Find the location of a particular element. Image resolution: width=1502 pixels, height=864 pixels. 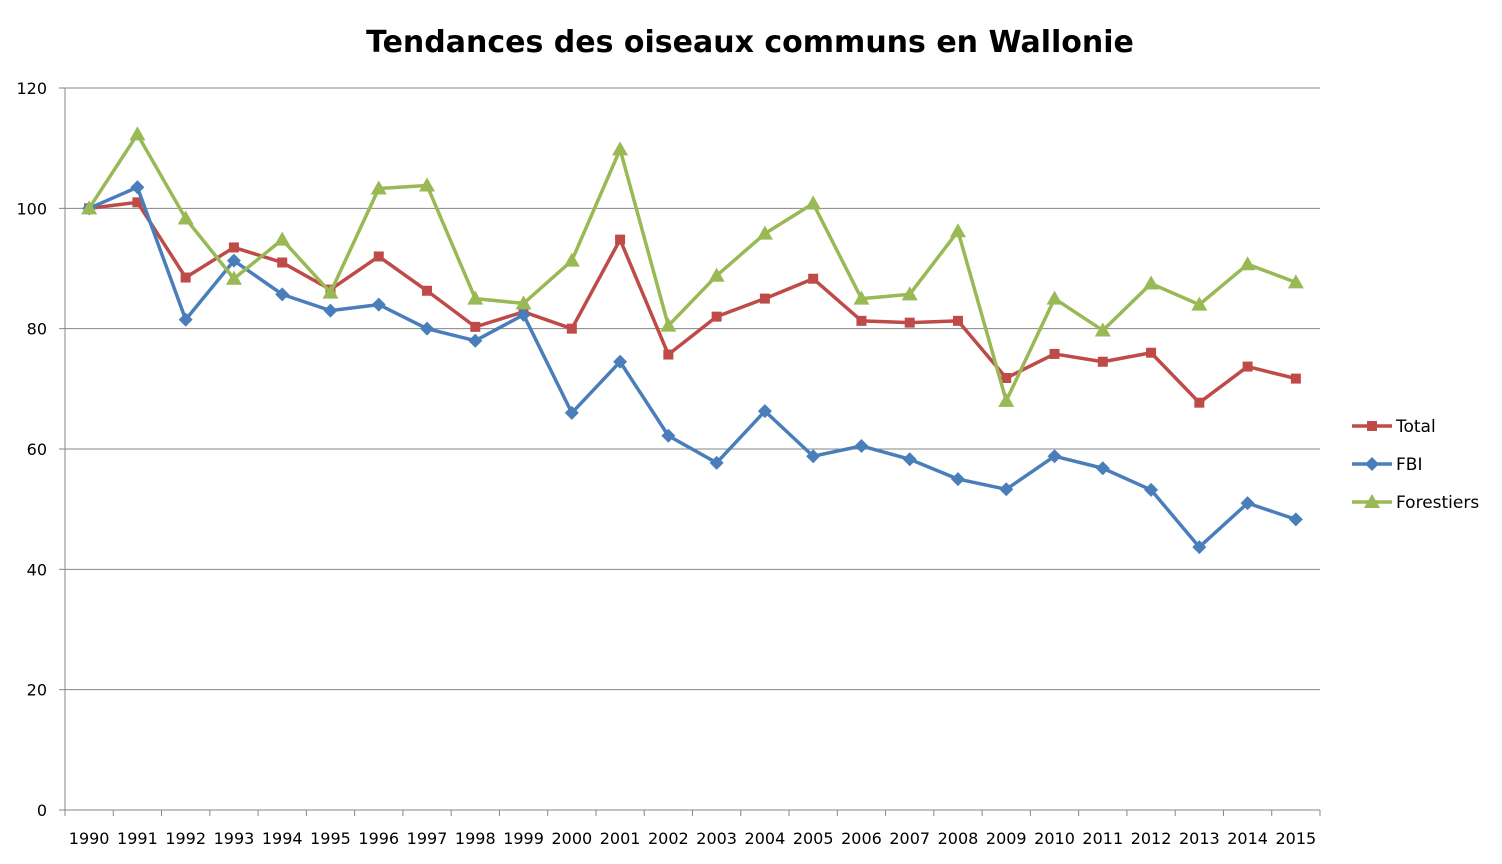

legend-label-fbi: FBI is located at coordinates (1409, 465).